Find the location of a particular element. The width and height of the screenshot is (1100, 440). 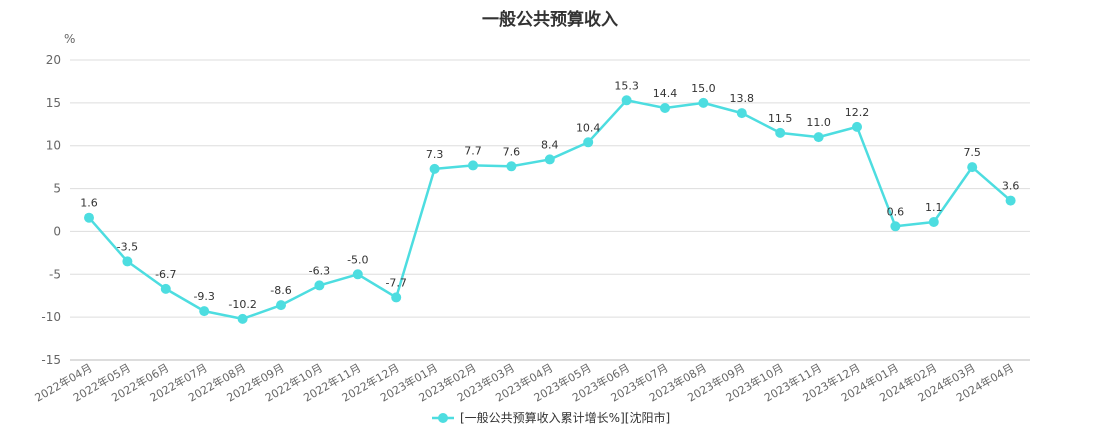

y-tick-label: -5 is located at coordinates (55, 274).